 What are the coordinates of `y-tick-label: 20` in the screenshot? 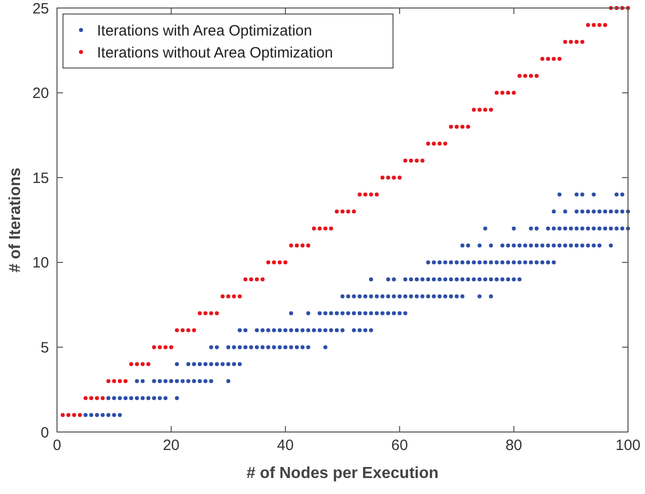 It's located at (40, 93).